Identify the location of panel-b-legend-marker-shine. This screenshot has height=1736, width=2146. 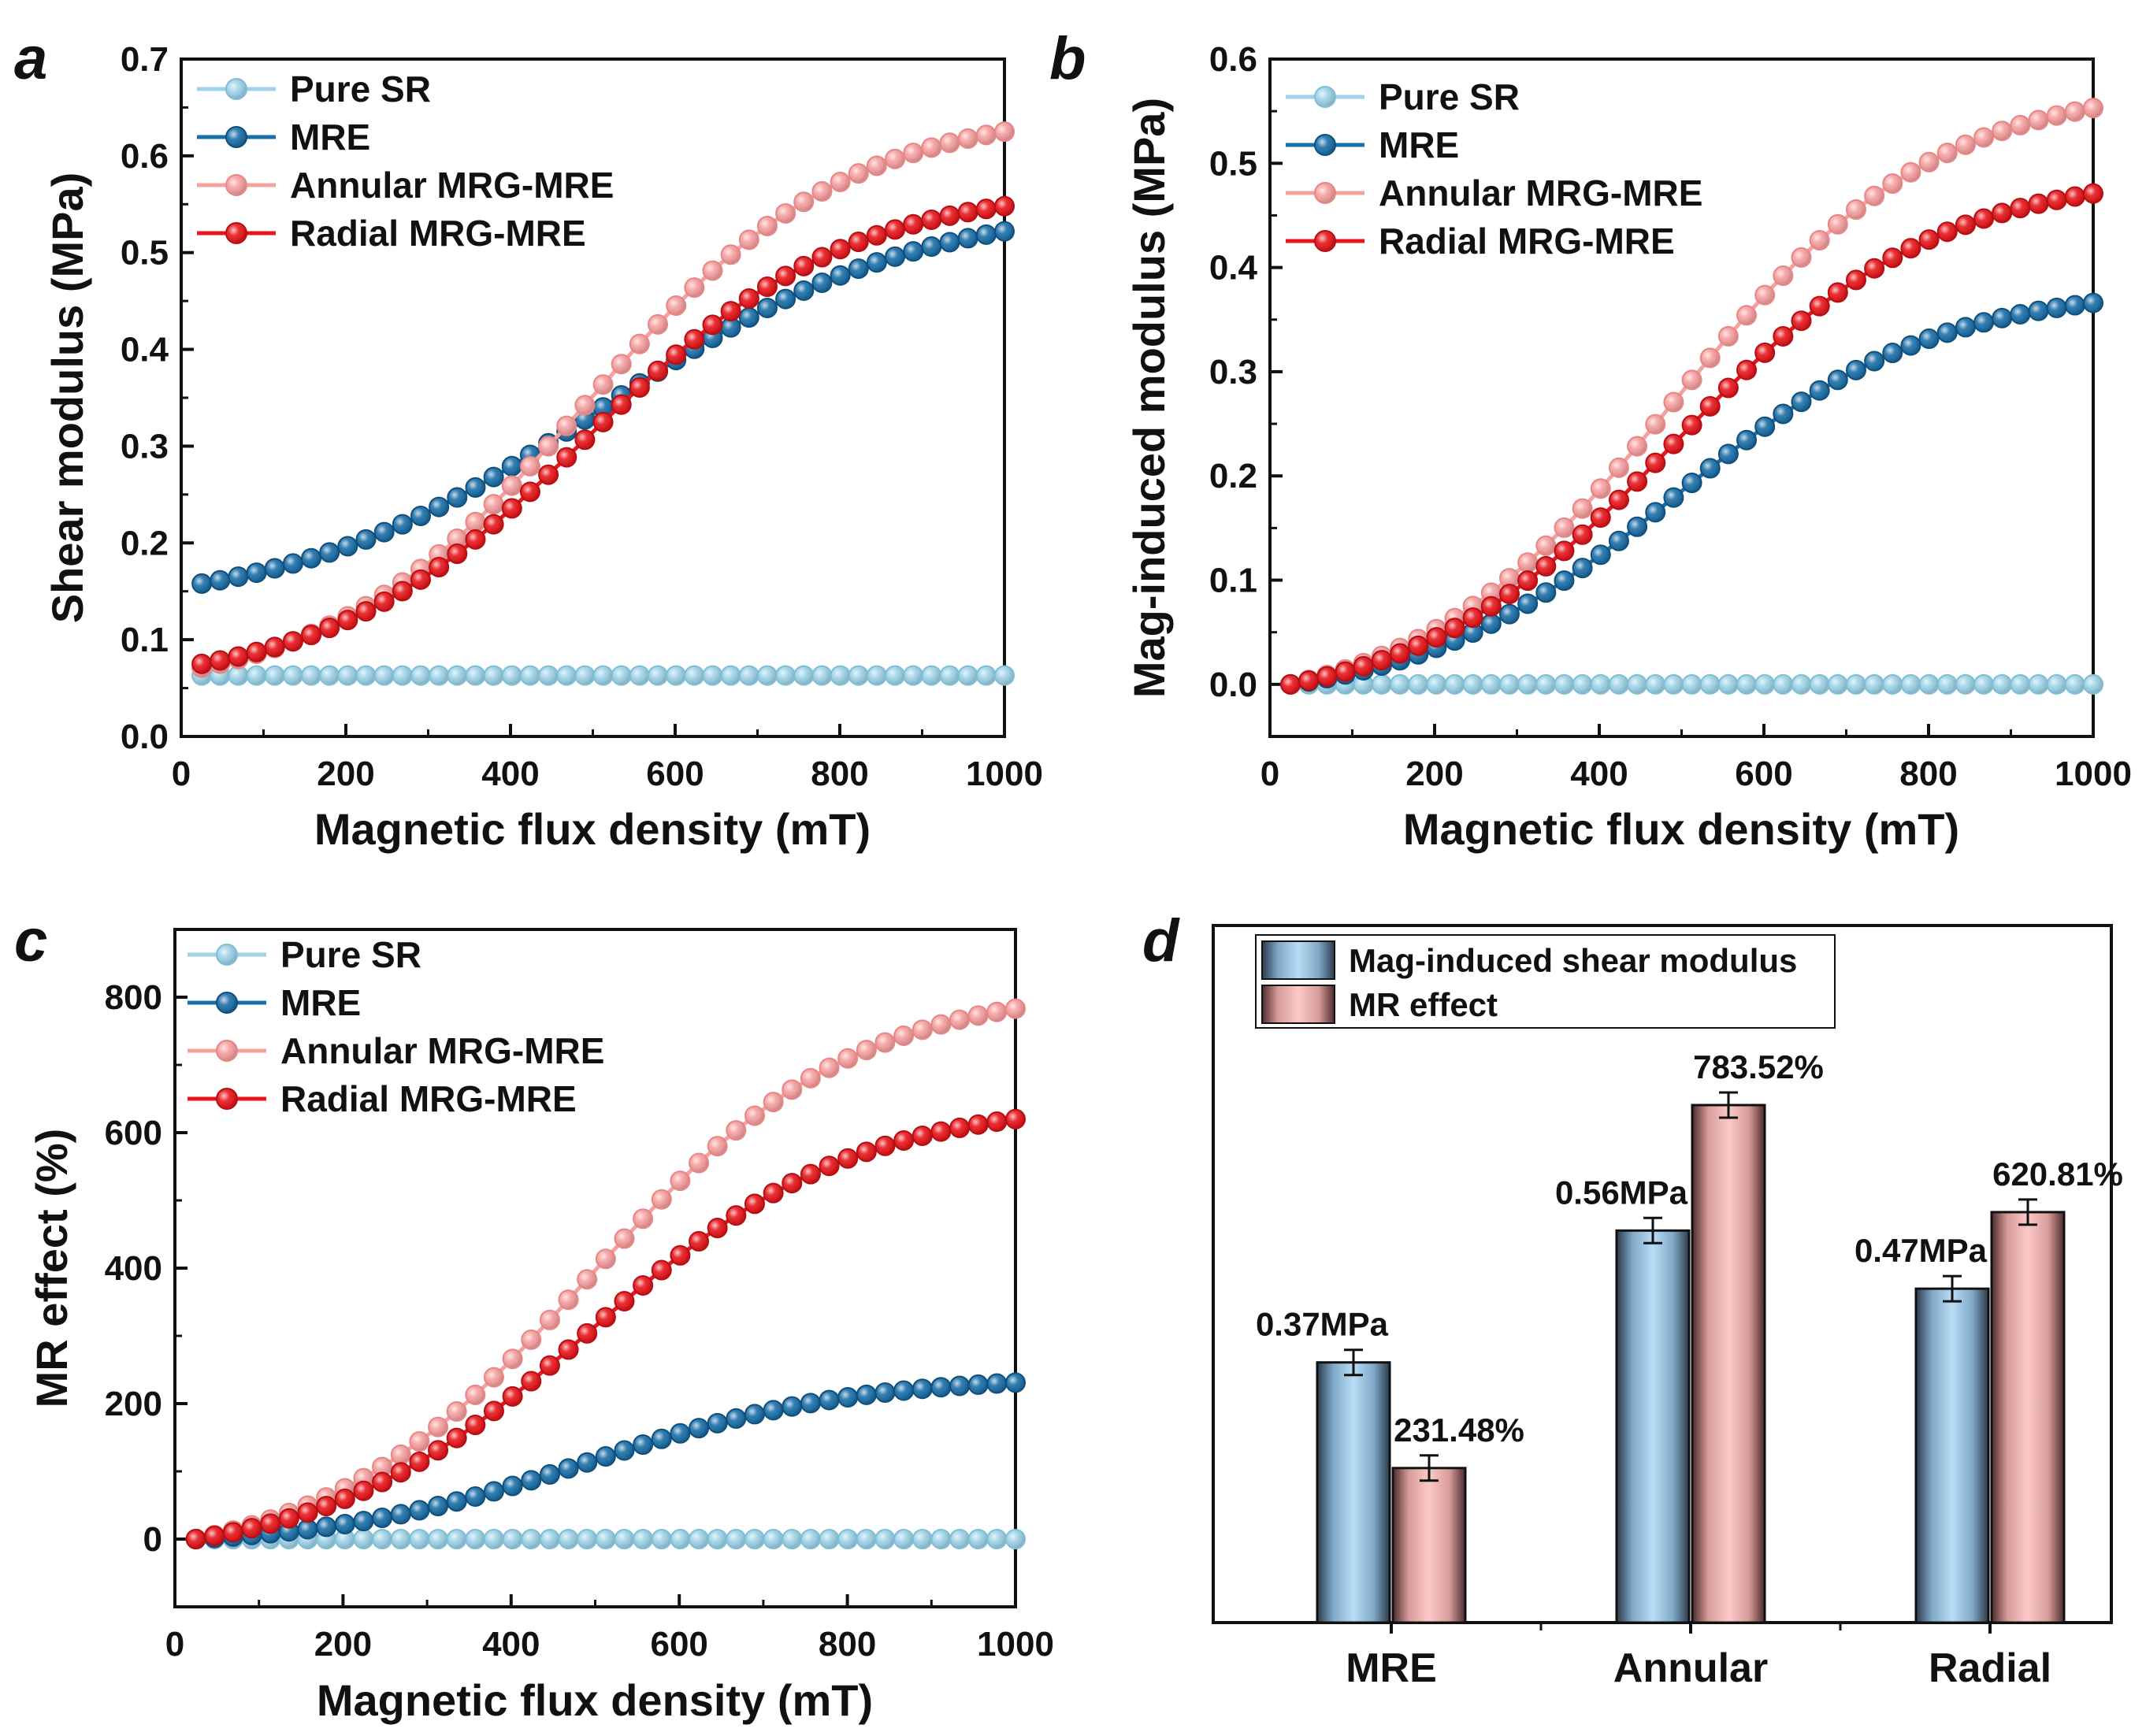
(1325, 96).